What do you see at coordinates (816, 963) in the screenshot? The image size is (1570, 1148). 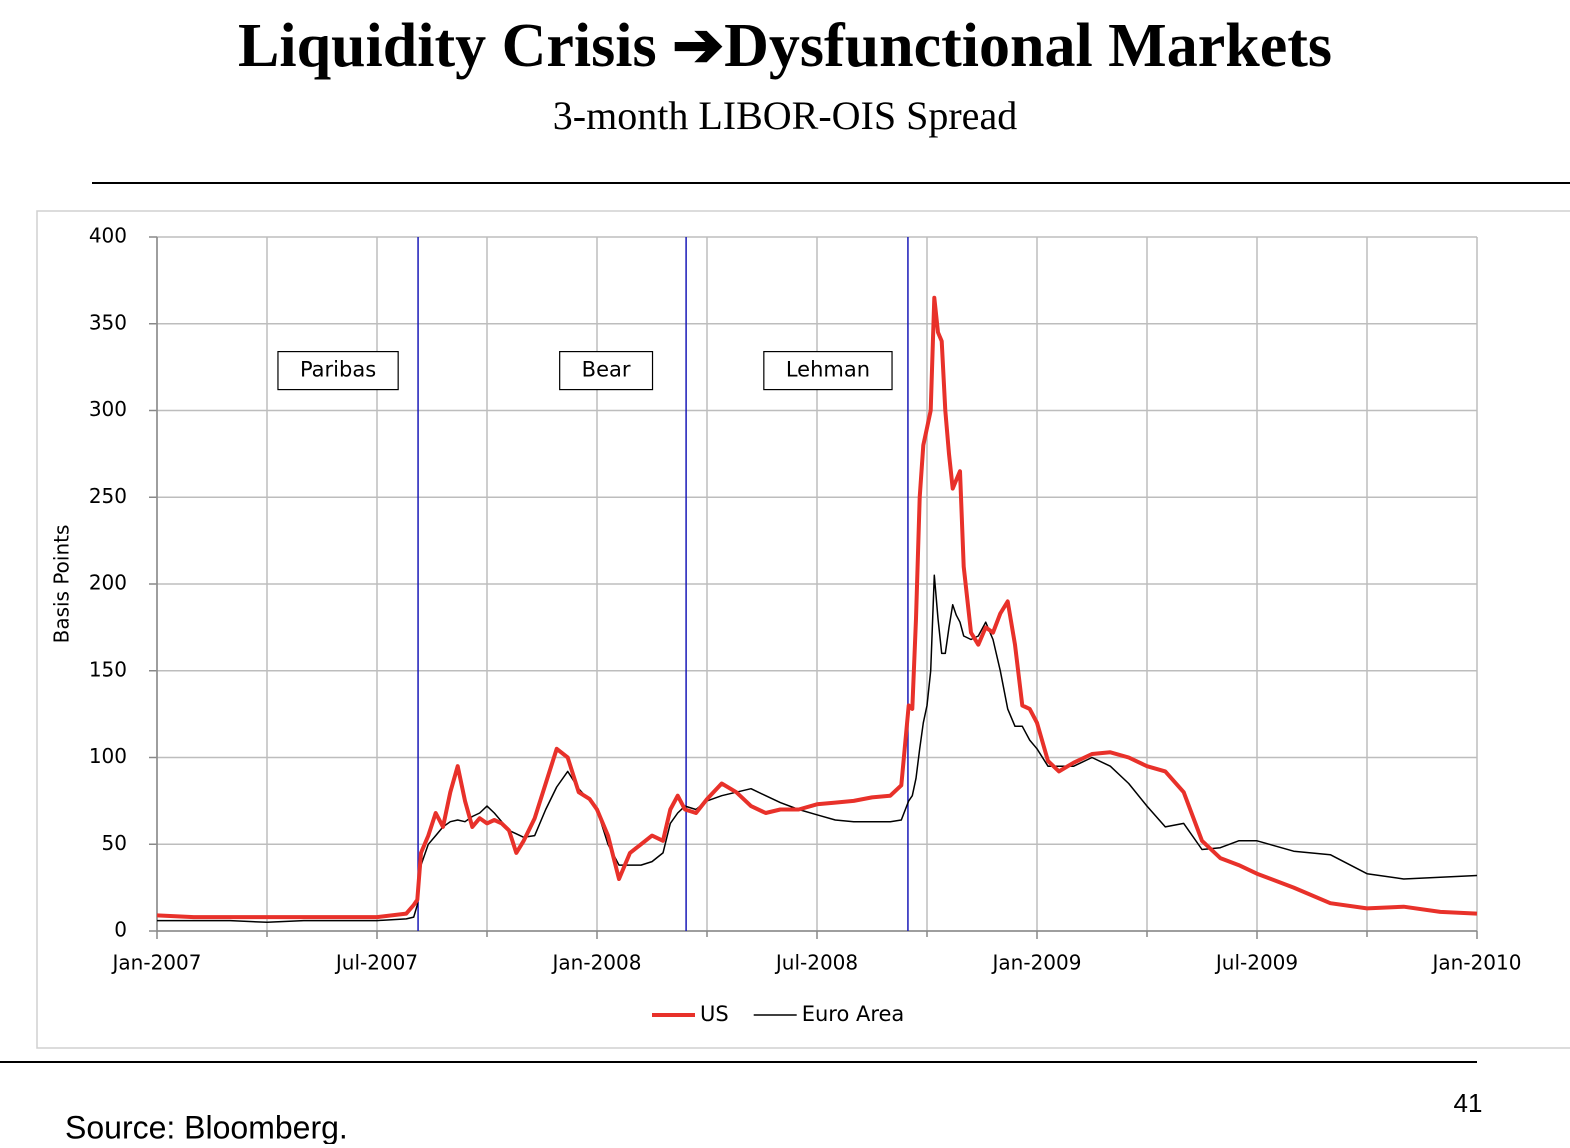 I see `x-tick-label: Jul-2008` at bounding box center [816, 963].